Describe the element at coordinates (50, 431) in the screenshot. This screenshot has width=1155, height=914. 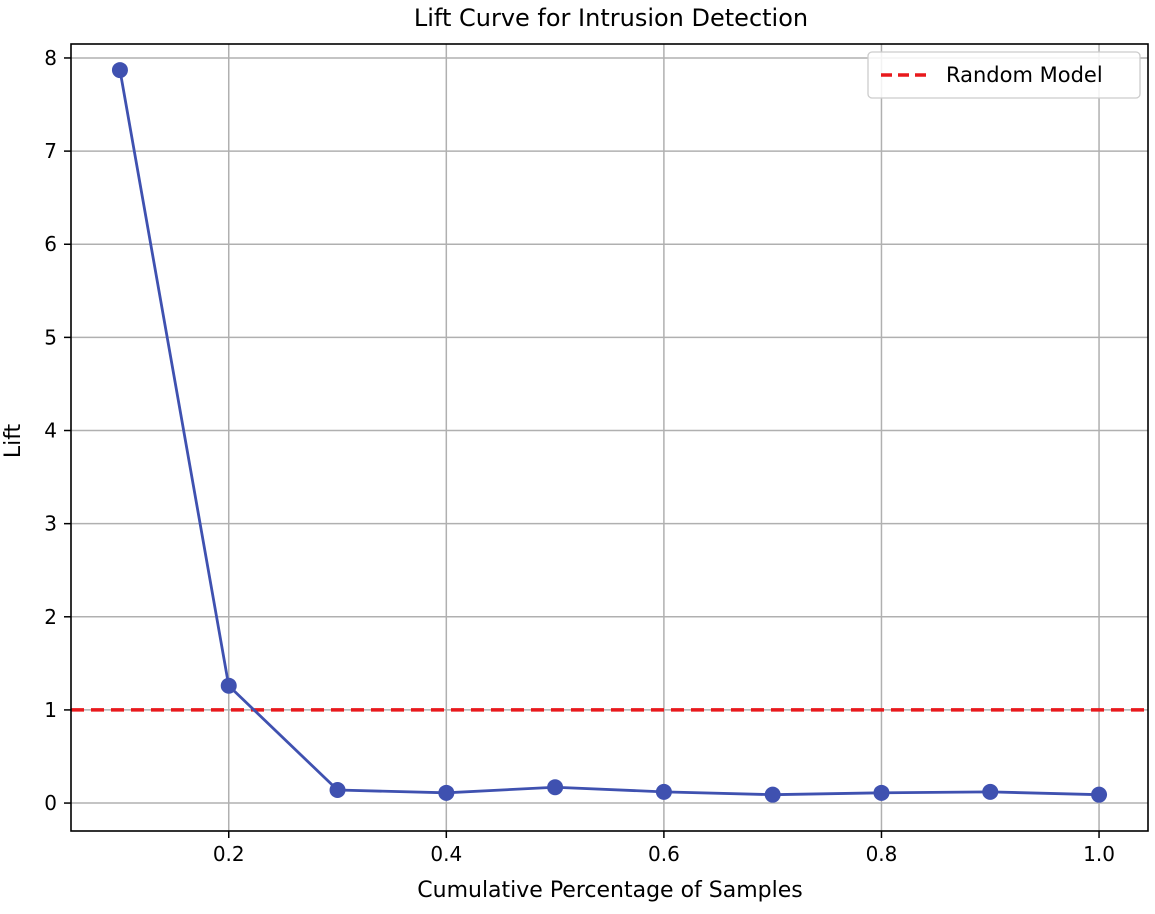
I see `y-tick-label: 4` at that location.